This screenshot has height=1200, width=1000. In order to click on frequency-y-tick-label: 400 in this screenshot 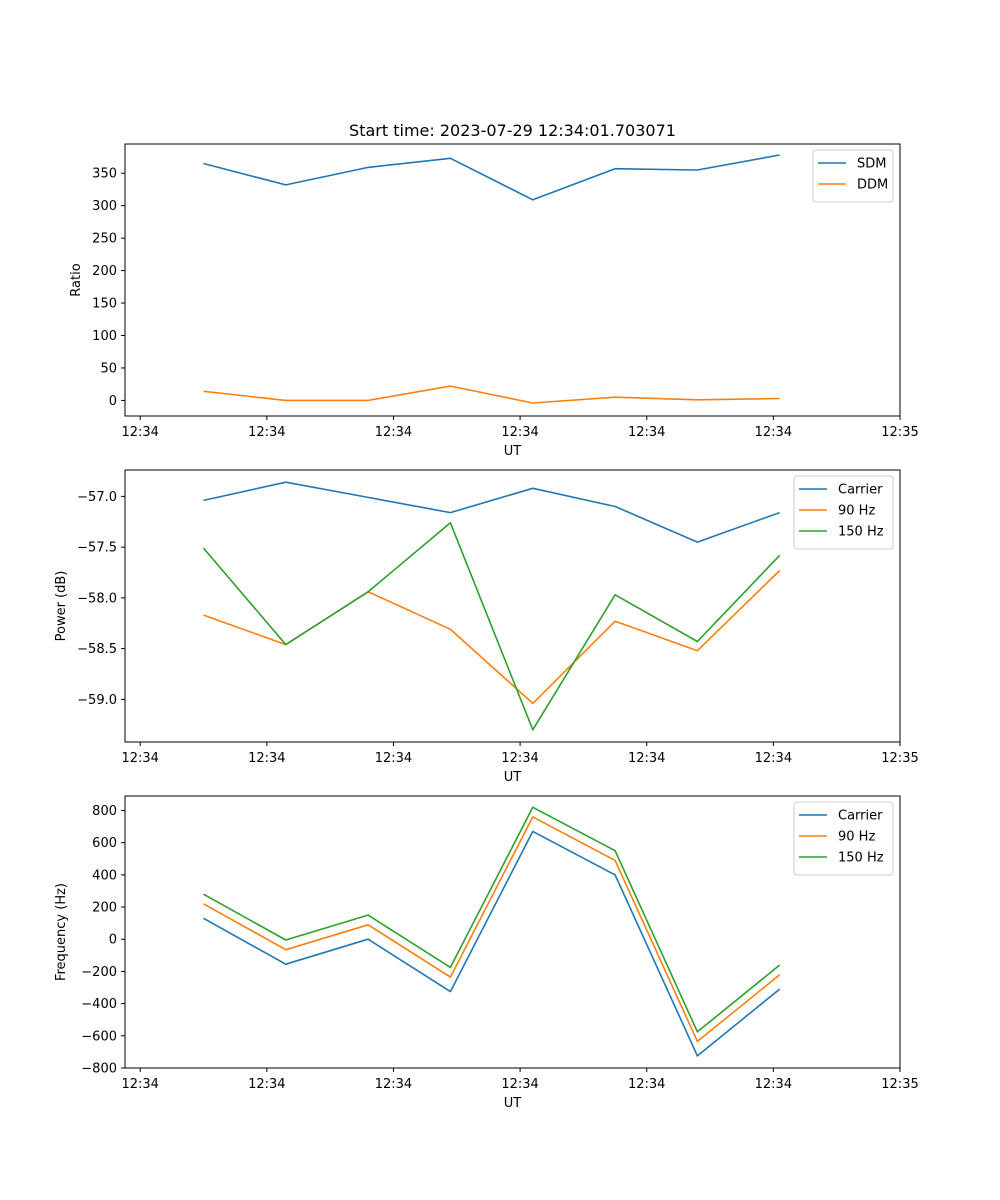, I will do `click(104, 875)`.